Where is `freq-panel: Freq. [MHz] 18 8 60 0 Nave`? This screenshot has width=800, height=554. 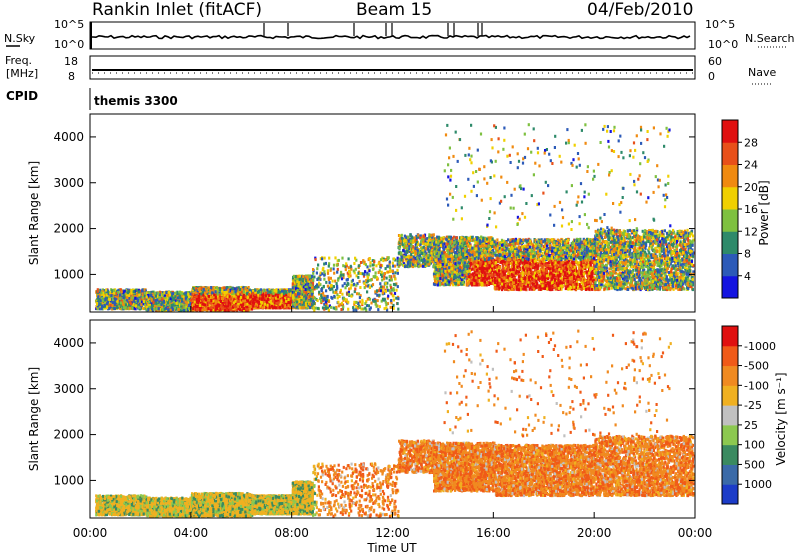
freq-panel: Freq. [MHz] 18 8 60 0 Nave is located at coordinates (390, 69).